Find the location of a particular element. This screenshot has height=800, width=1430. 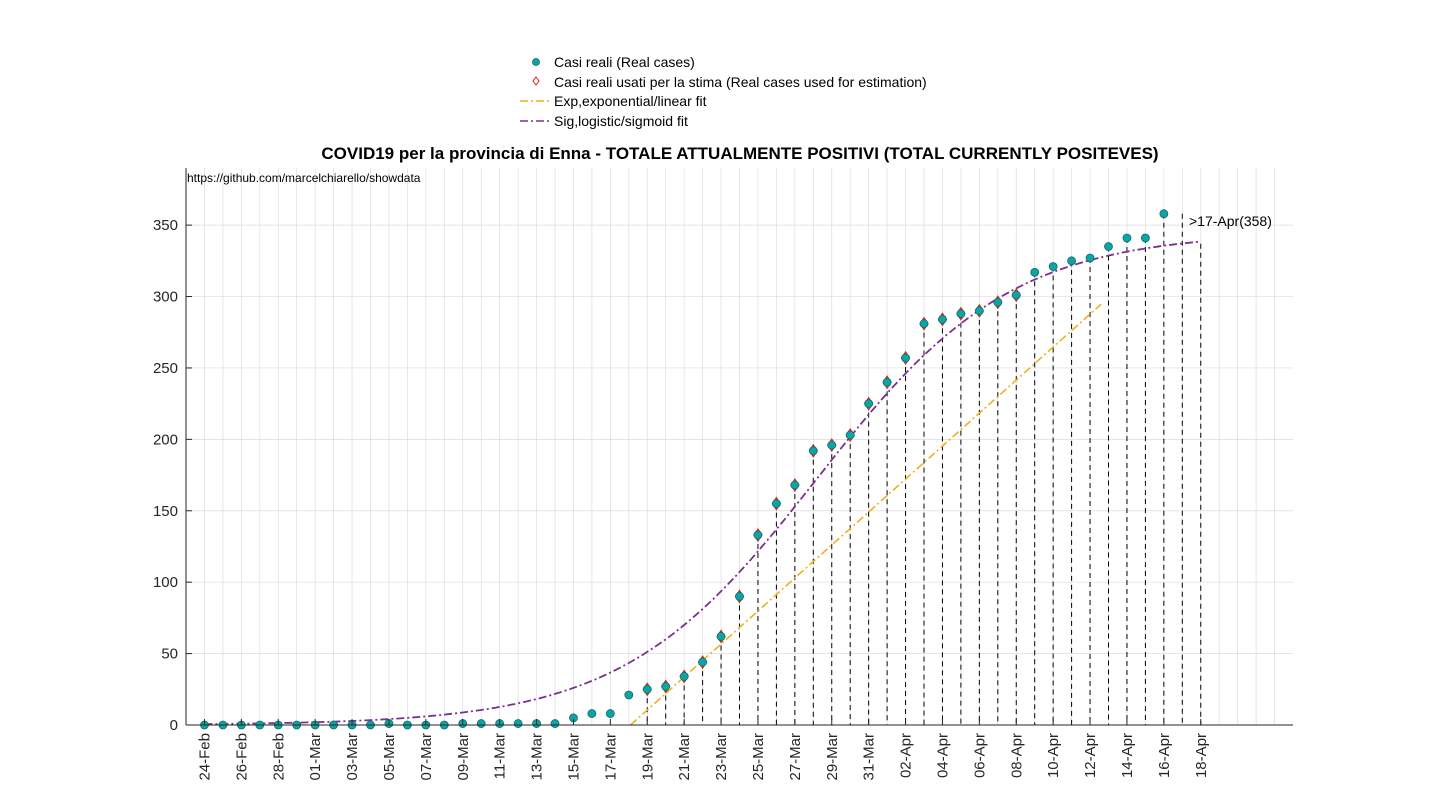

x-tick-label: 07-Mar is located at coordinates (426, 757).